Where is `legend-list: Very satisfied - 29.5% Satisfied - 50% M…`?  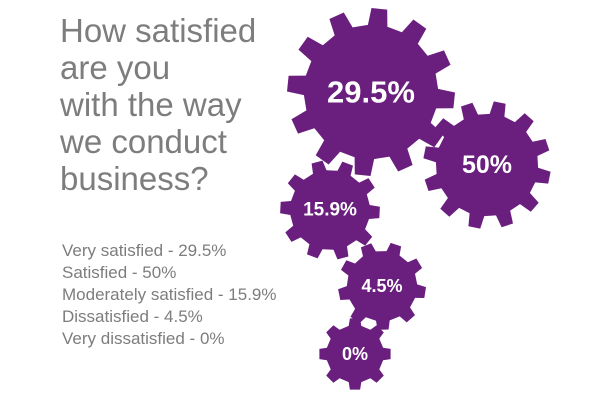 legend-list: Very satisfied - 29.5% Satisfied - 50% M… is located at coordinates (169, 295).